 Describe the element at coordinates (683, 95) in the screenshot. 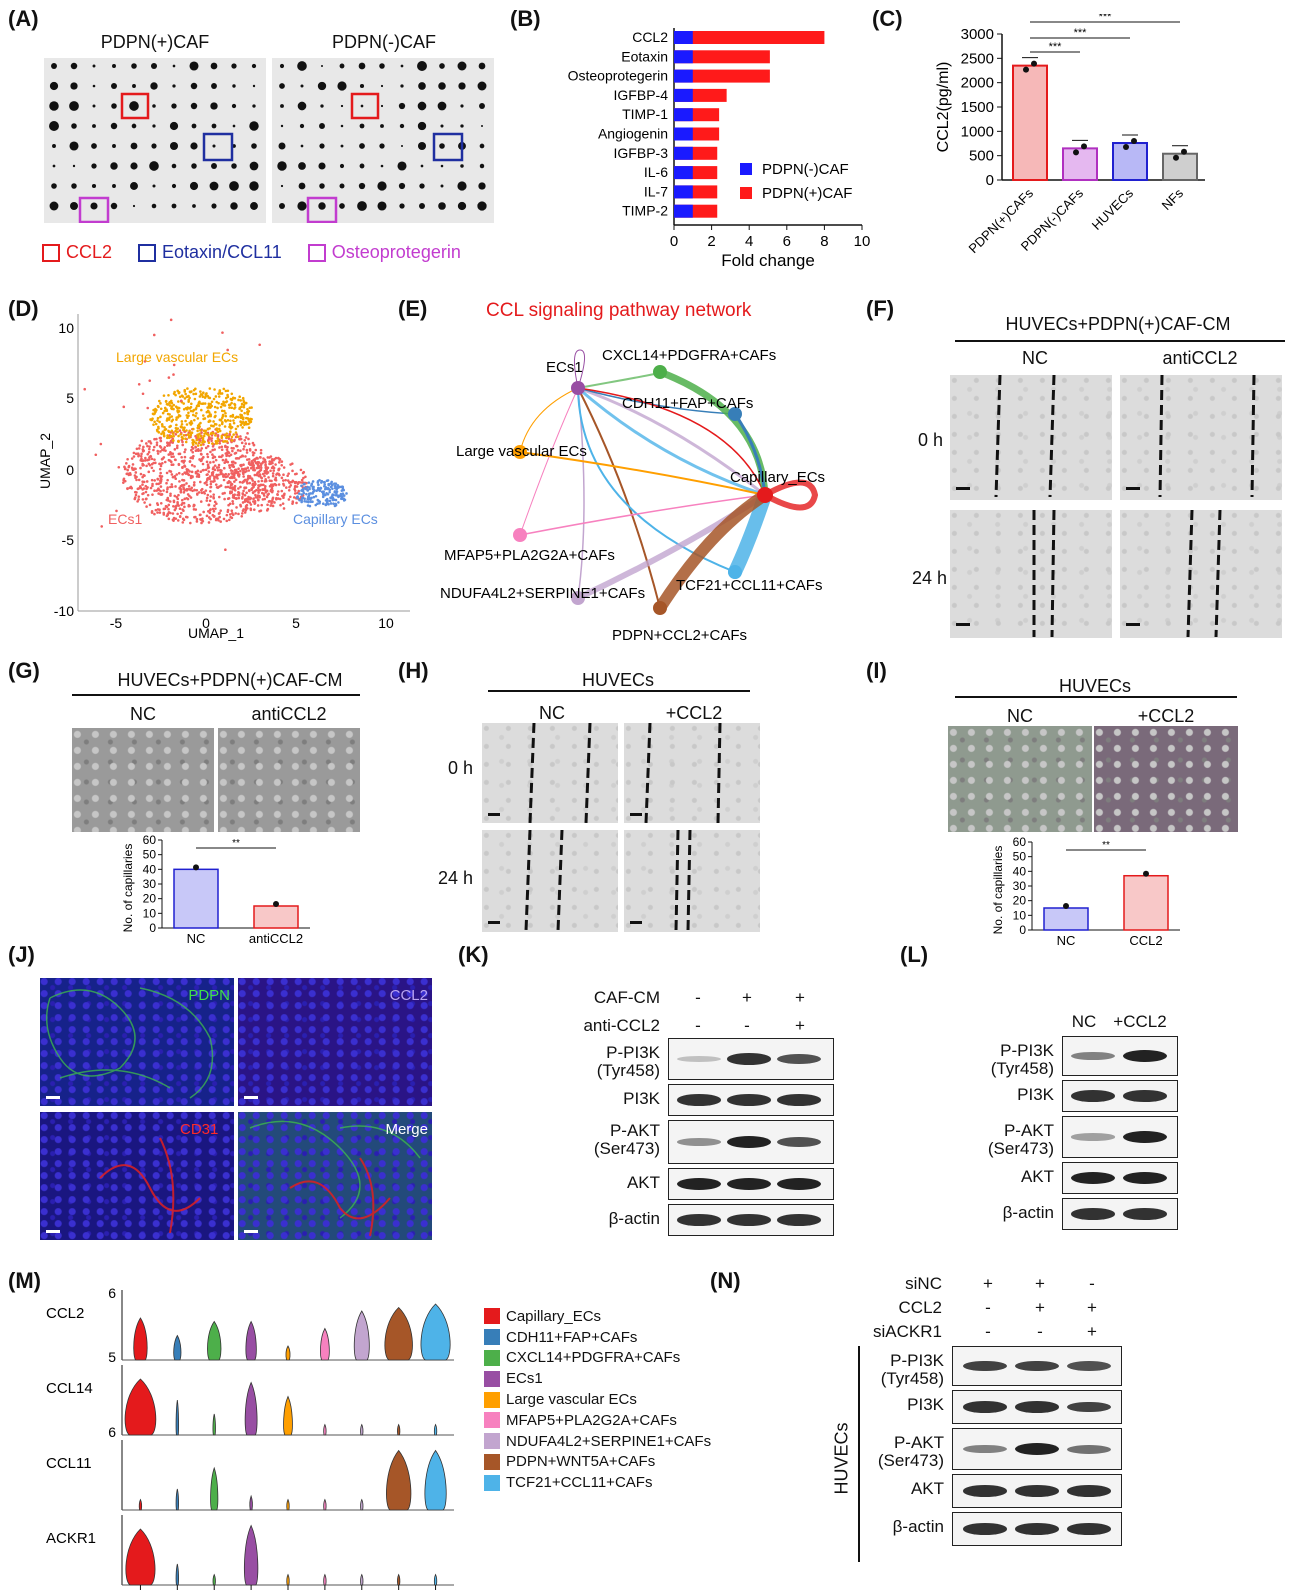

I see `bar-b-neg` at that location.